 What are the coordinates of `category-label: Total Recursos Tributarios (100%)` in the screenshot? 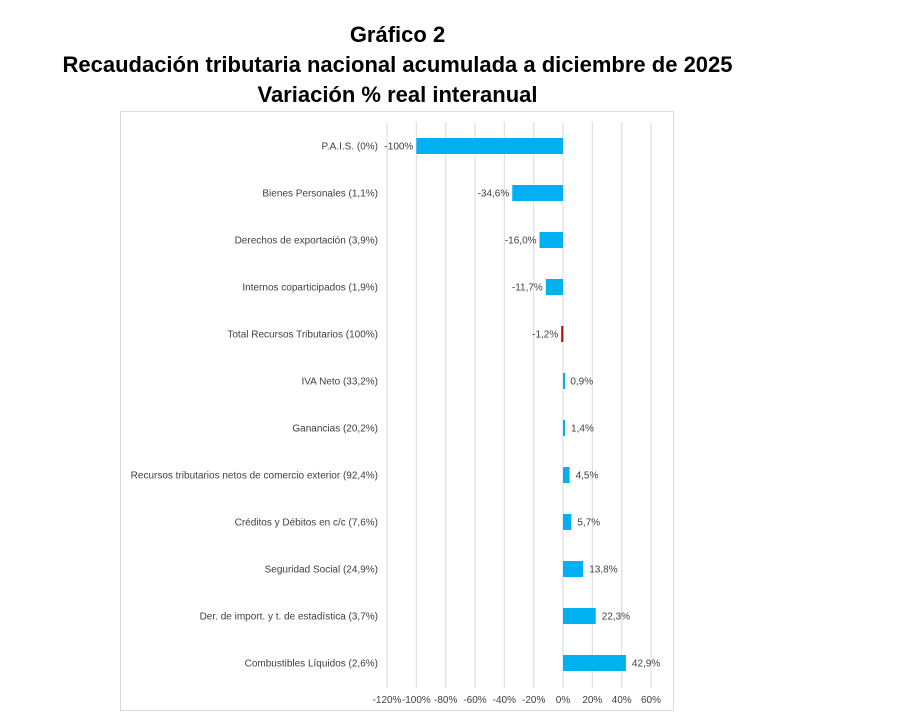 It's located at (302, 335).